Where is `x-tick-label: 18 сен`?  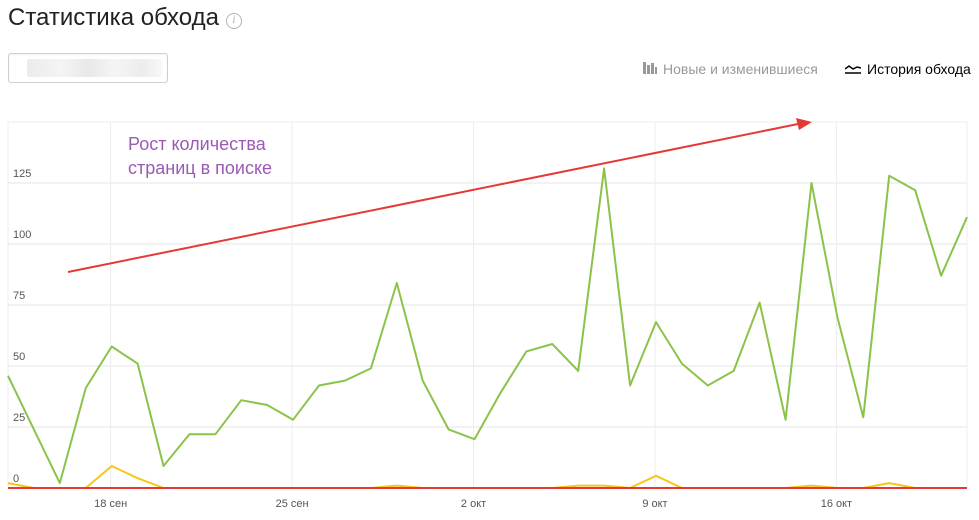
x-tick-label: 18 сен is located at coordinates (110, 504).